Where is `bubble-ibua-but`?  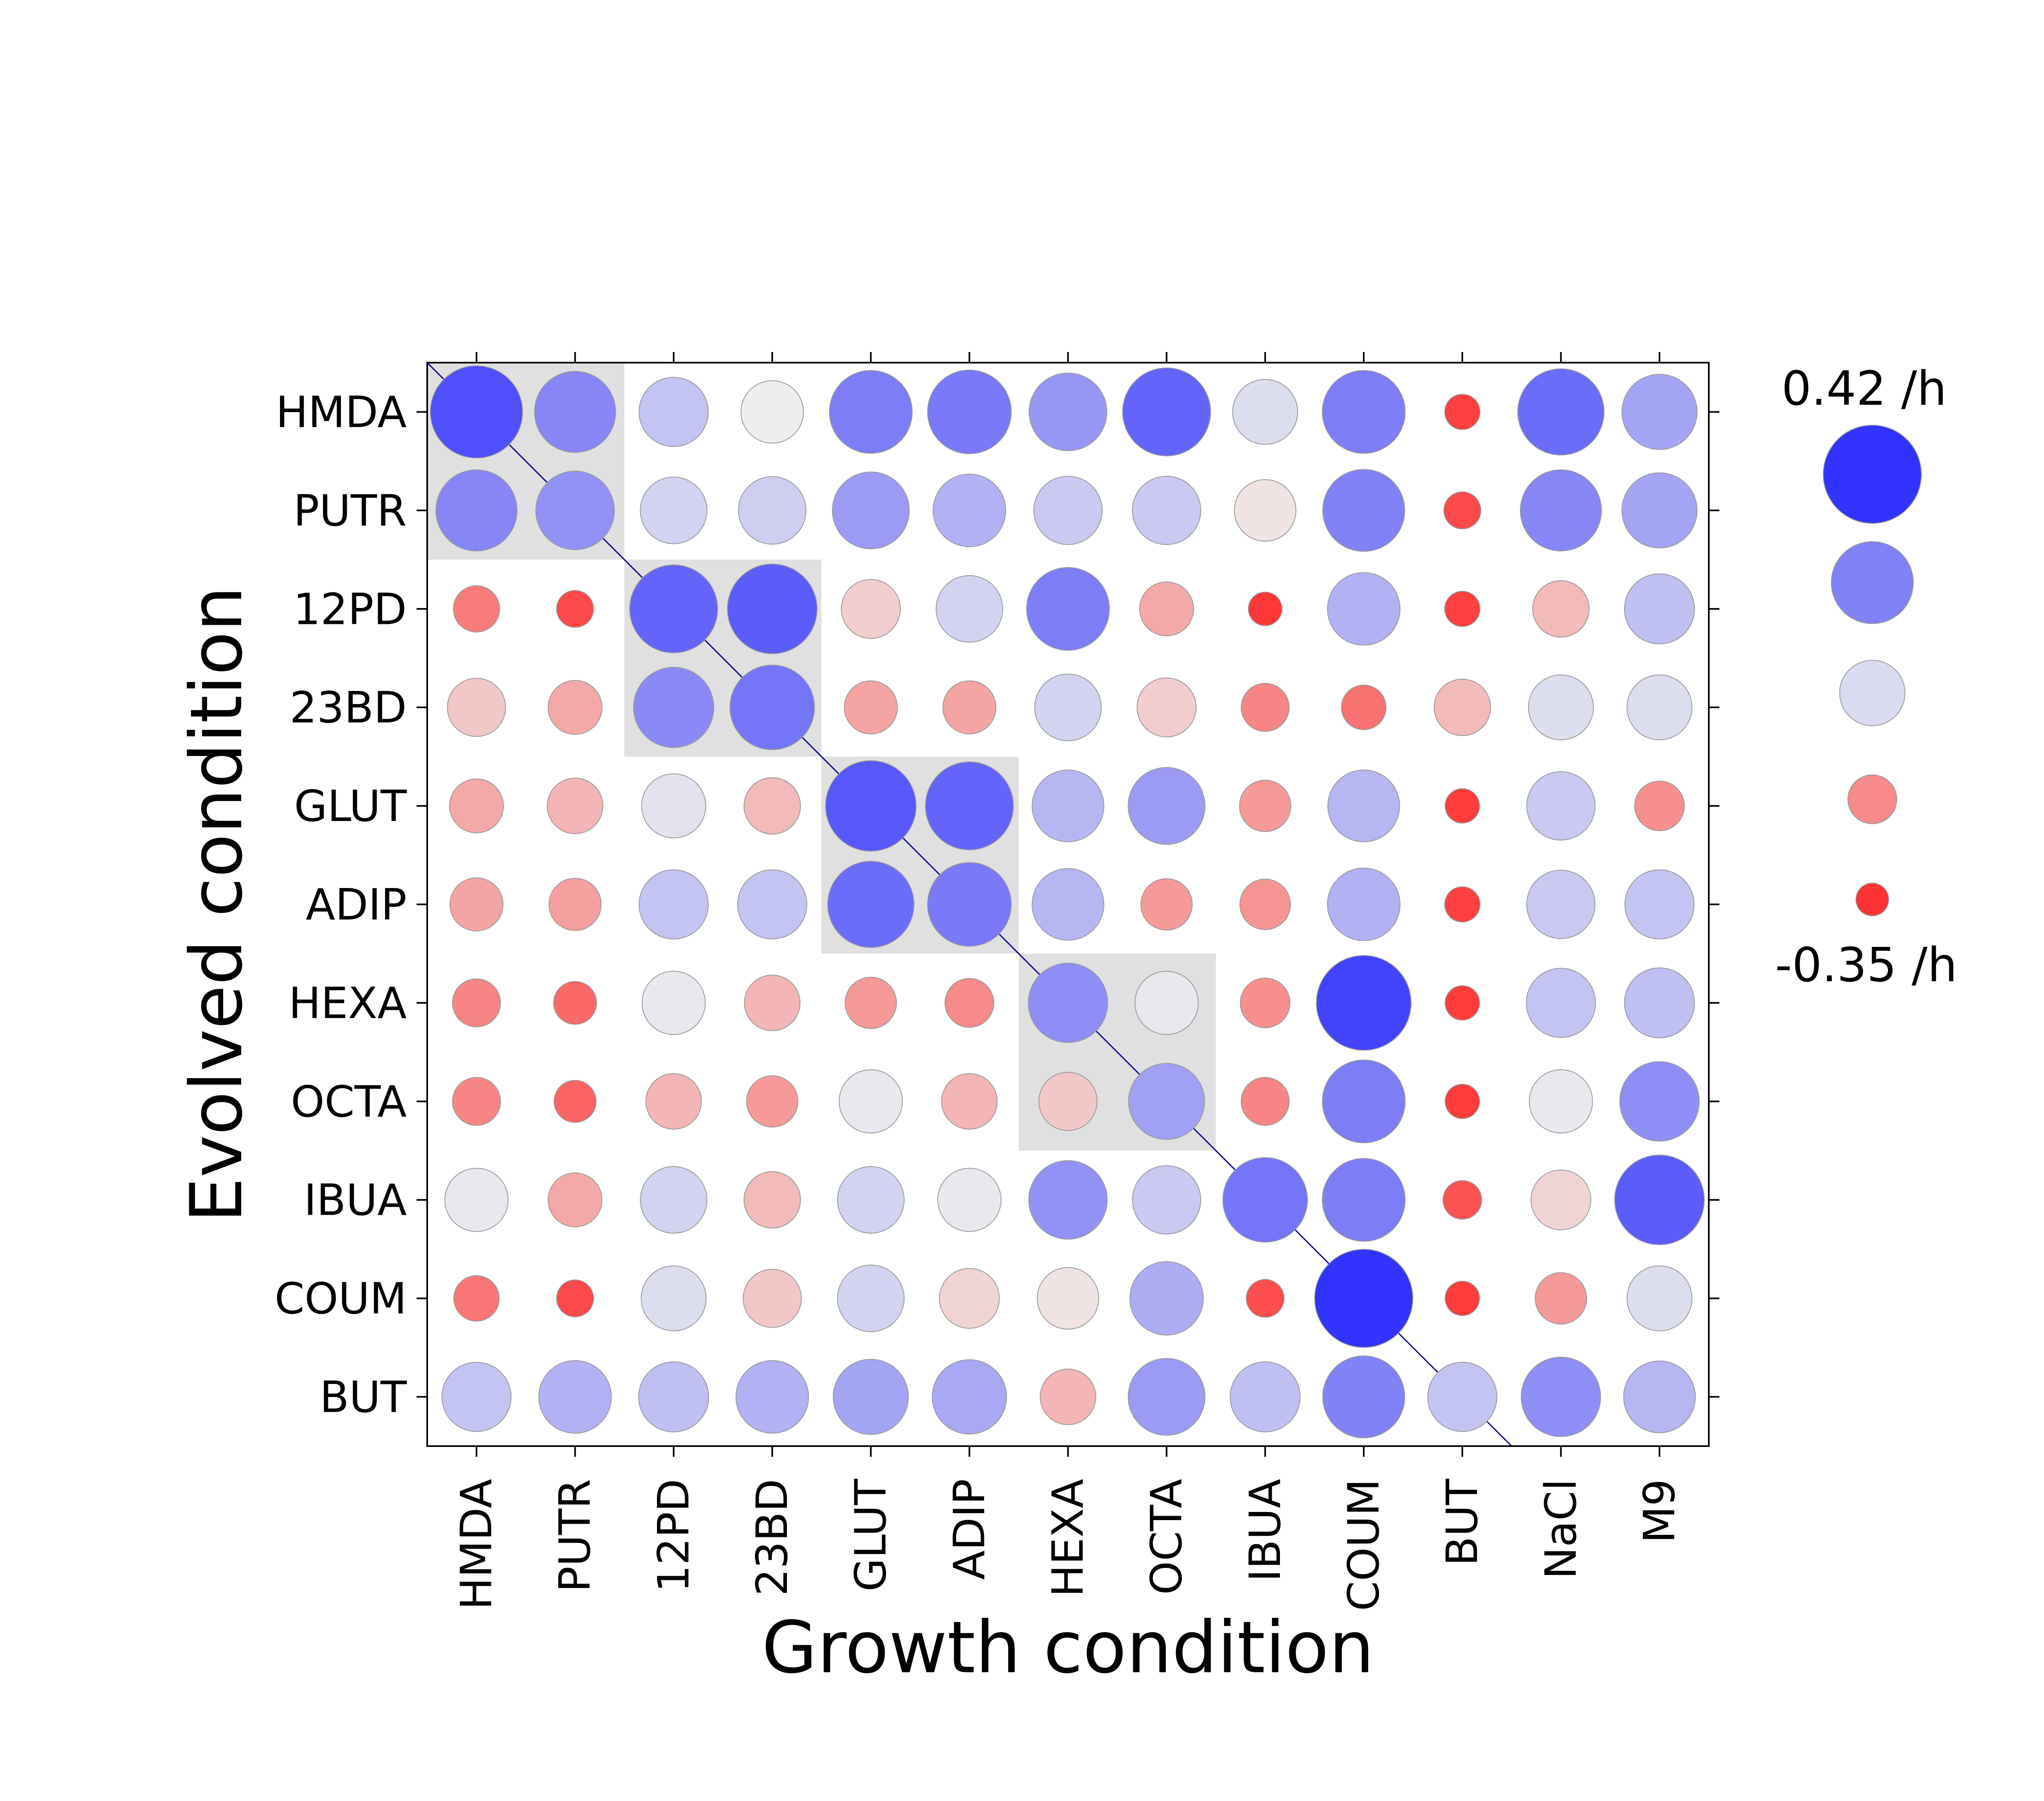
bubble-ibua-but is located at coordinates (1462, 1200).